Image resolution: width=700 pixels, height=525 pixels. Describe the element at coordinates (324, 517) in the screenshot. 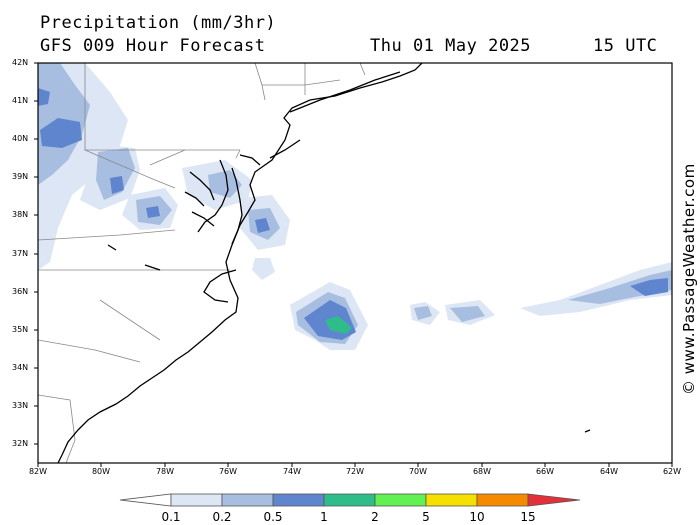

I see `colorbar-label: 1` at that location.